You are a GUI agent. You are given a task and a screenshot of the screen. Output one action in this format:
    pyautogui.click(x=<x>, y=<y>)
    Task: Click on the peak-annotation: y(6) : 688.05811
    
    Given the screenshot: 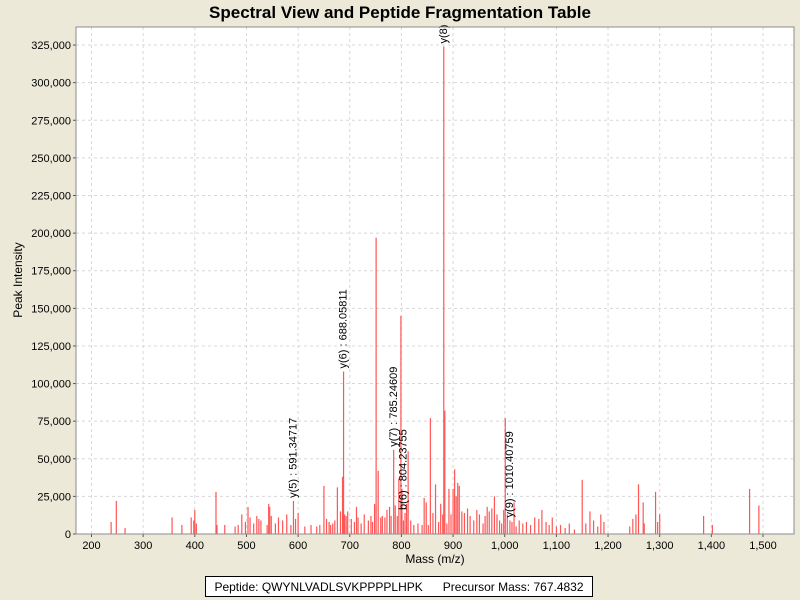 What is the action you would take?
    pyautogui.click(x=344, y=328)
    